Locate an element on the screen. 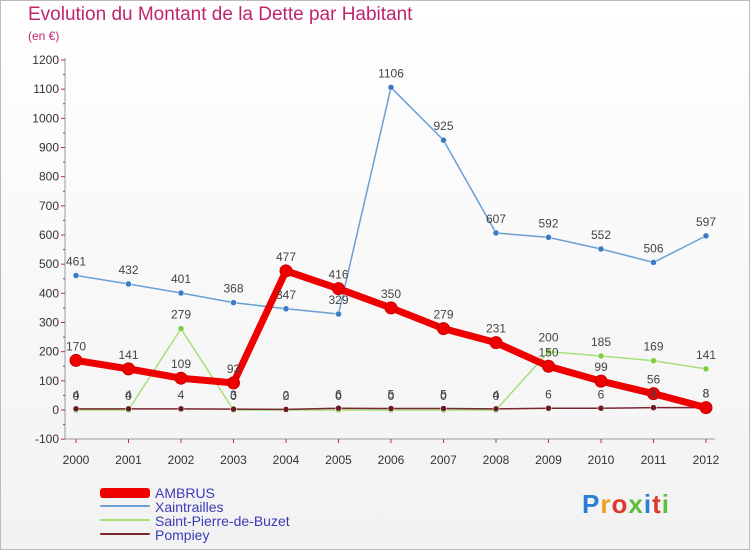 This screenshot has width=750, height=550. y-tick-label: 400 is located at coordinates (49, 293).